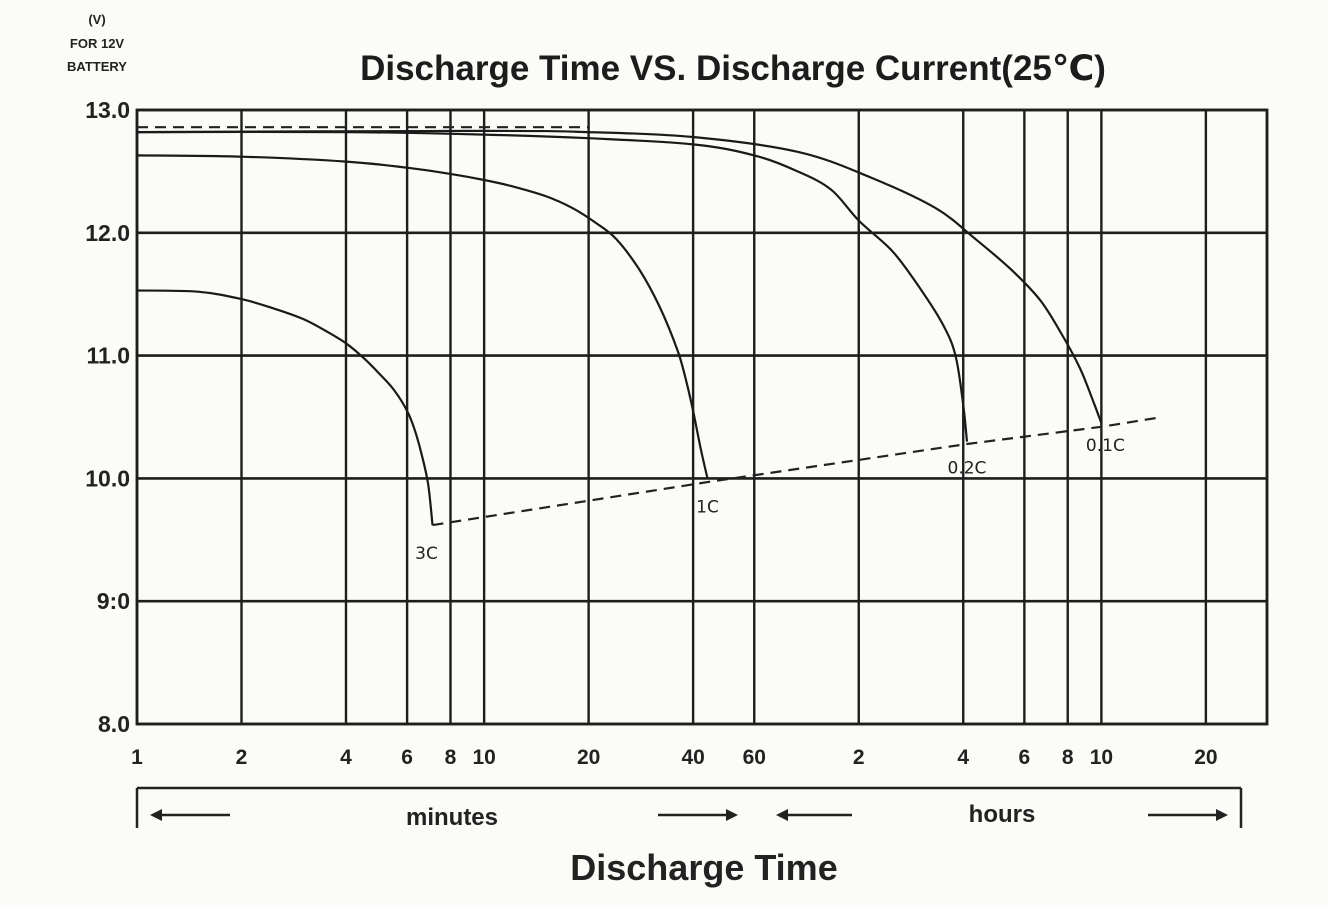  I want to click on hours-left-arrow, so click(814, 815).